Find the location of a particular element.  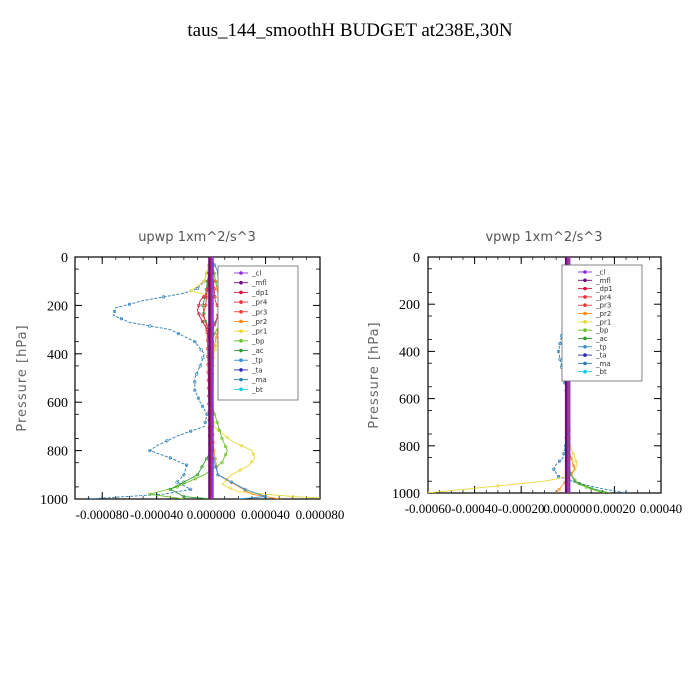

y-axis-label: Pressure [hPa] is located at coordinates (22, 377).